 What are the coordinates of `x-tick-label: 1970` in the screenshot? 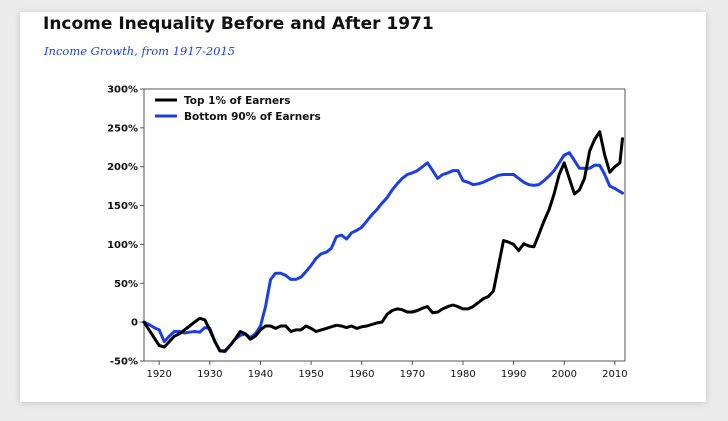 It's located at (412, 374).